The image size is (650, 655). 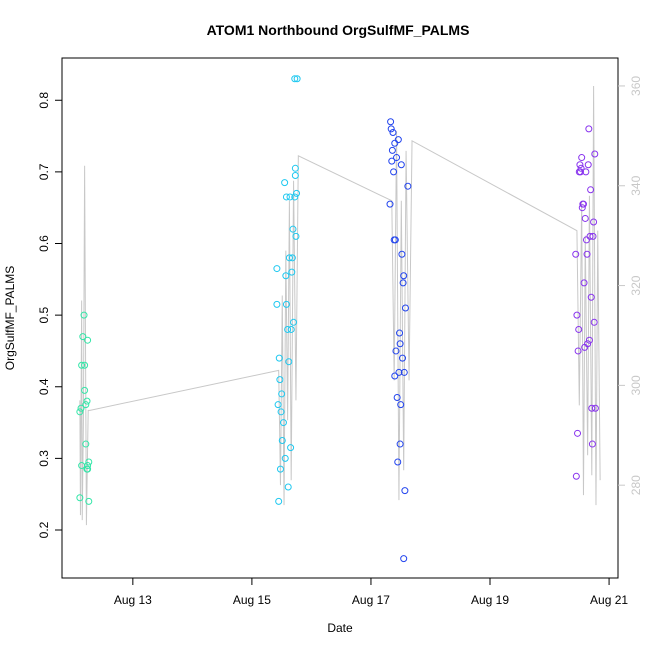 I want to click on y-tick-label: 0.3, so click(x=44, y=458).